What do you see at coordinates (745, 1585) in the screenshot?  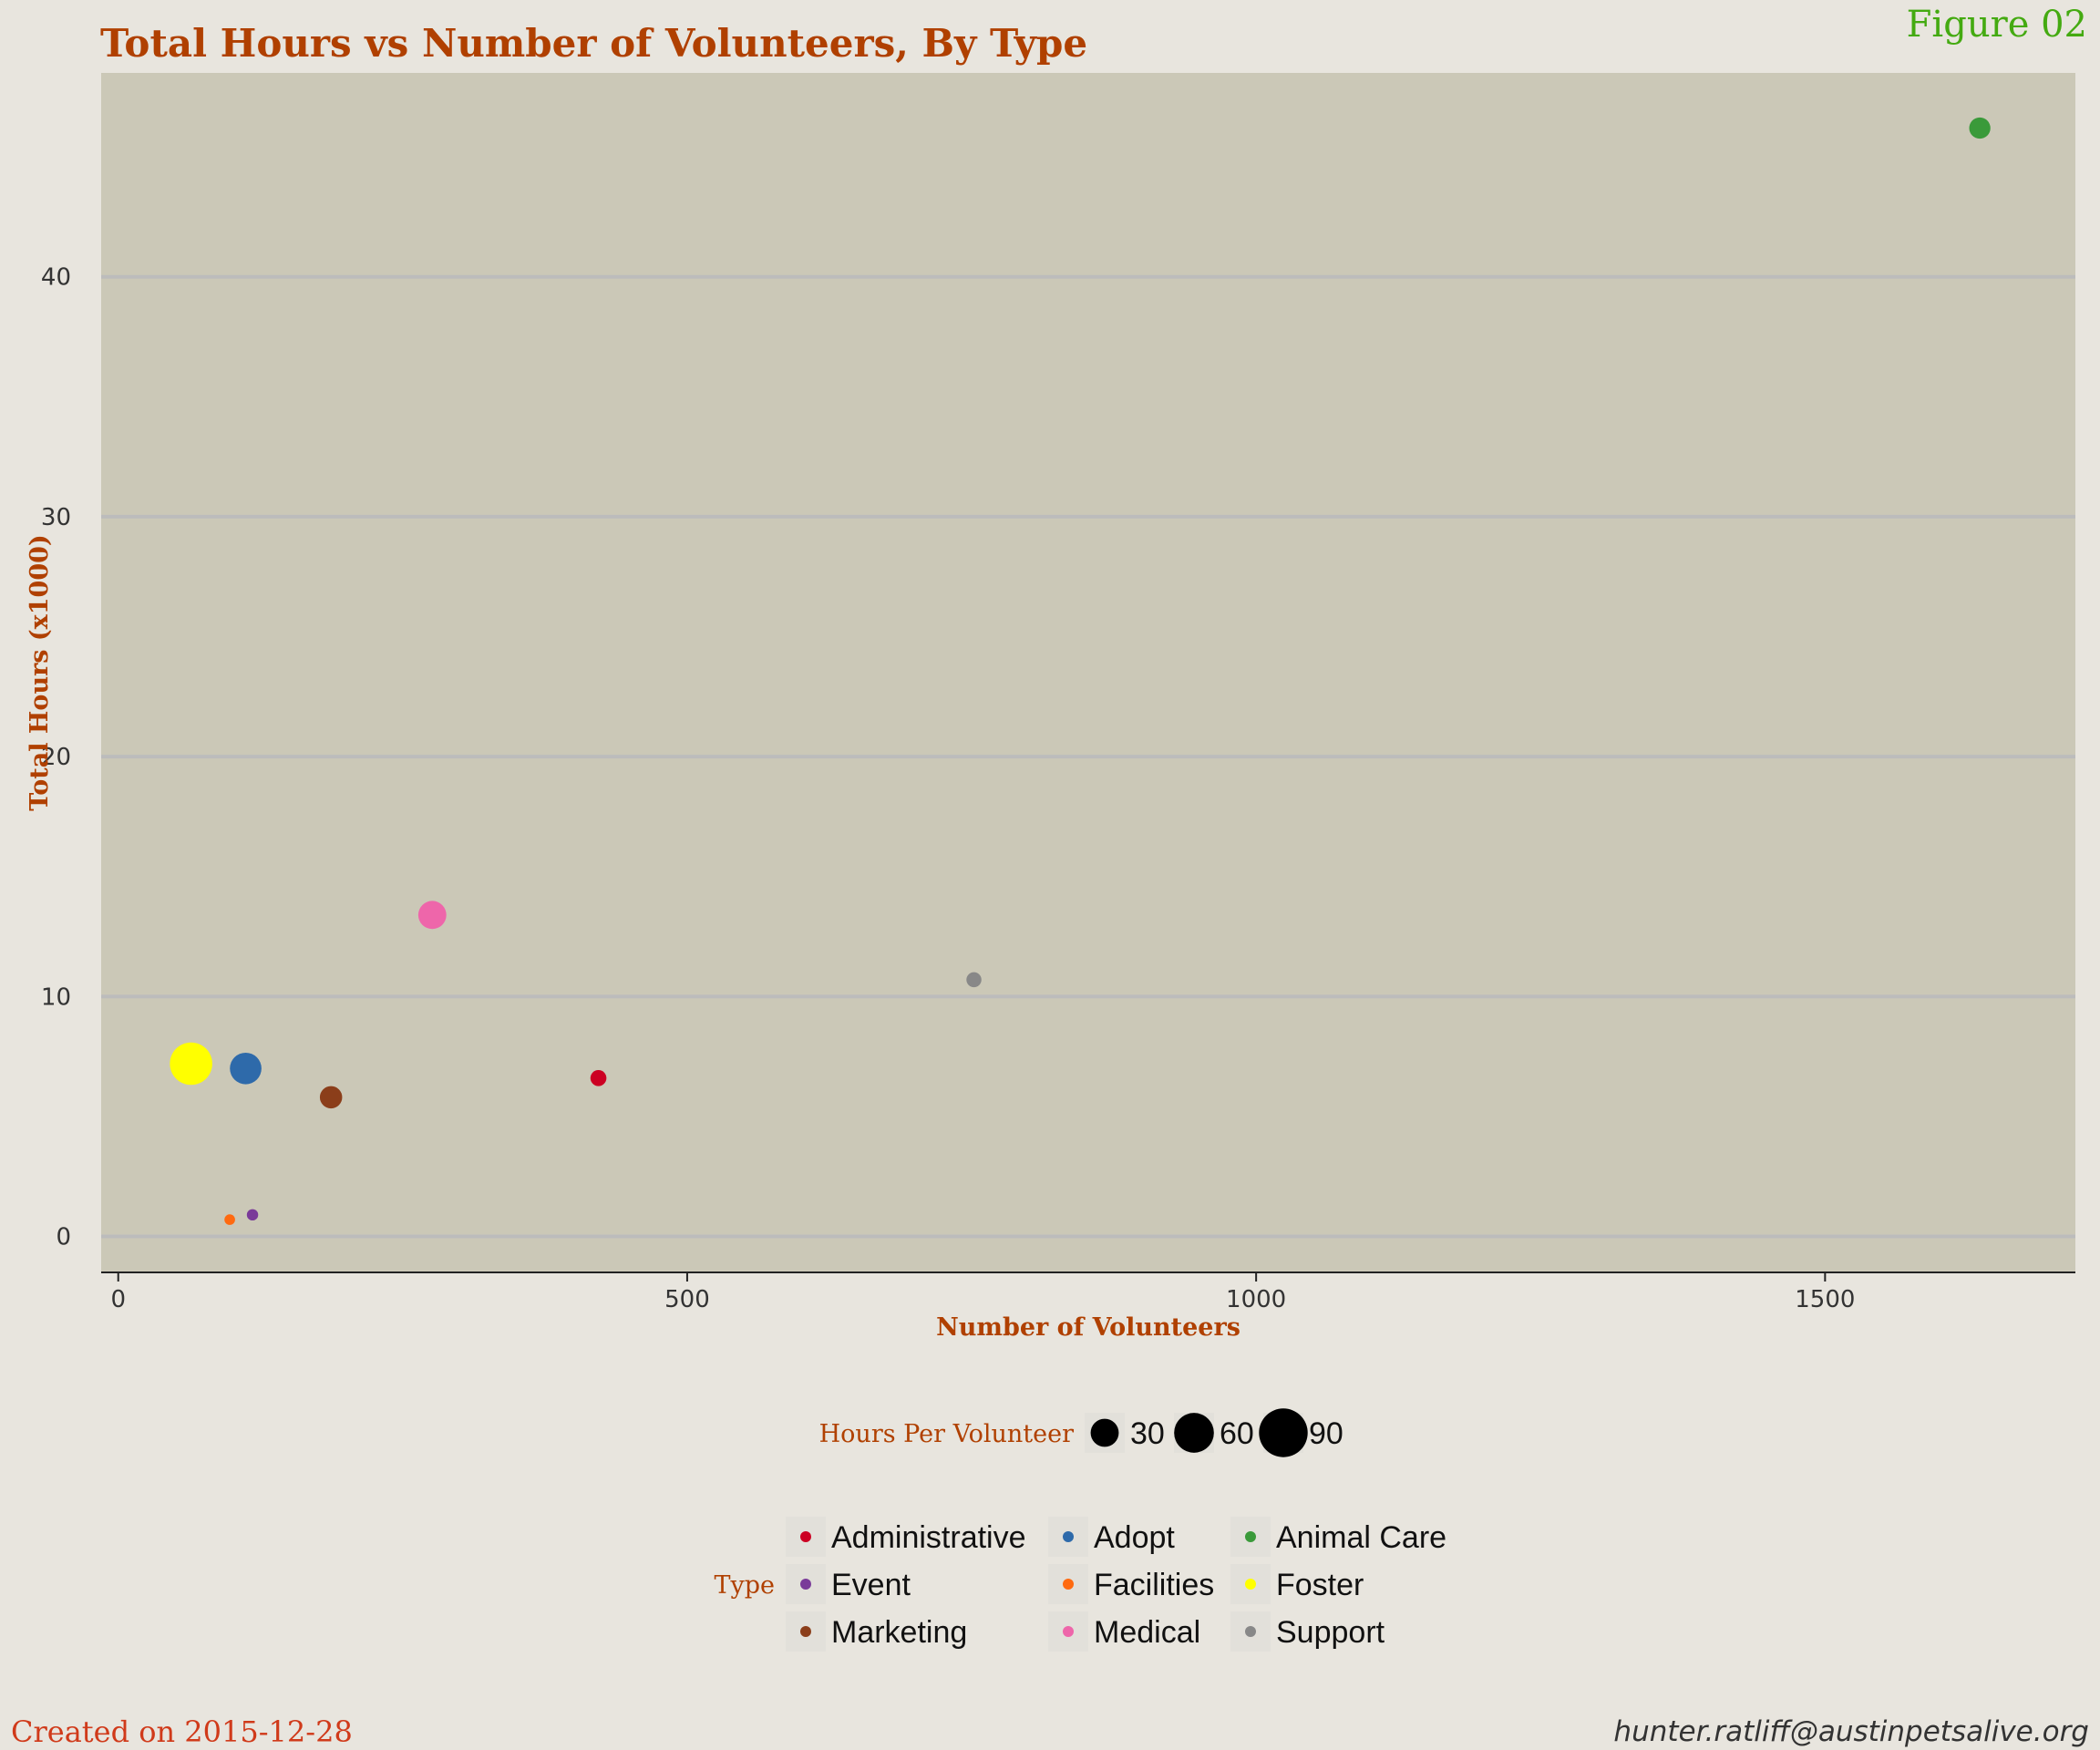 I see `color-legend-title: Type` at bounding box center [745, 1585].